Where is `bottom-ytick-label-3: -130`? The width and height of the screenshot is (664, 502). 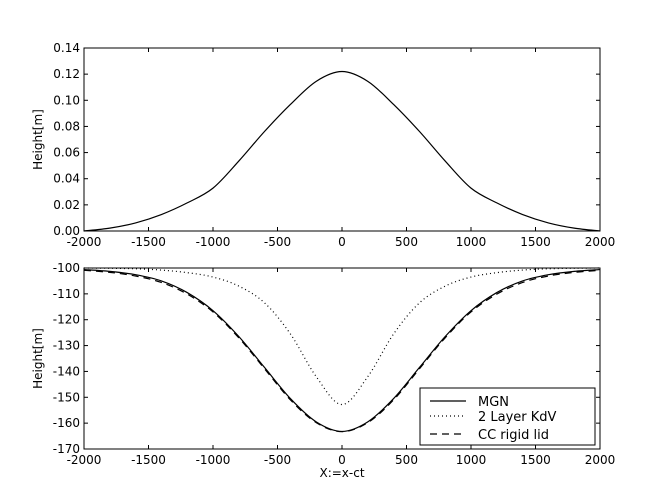 bottom-ytick-label-3: -130 is located at coordinates (66, 346).